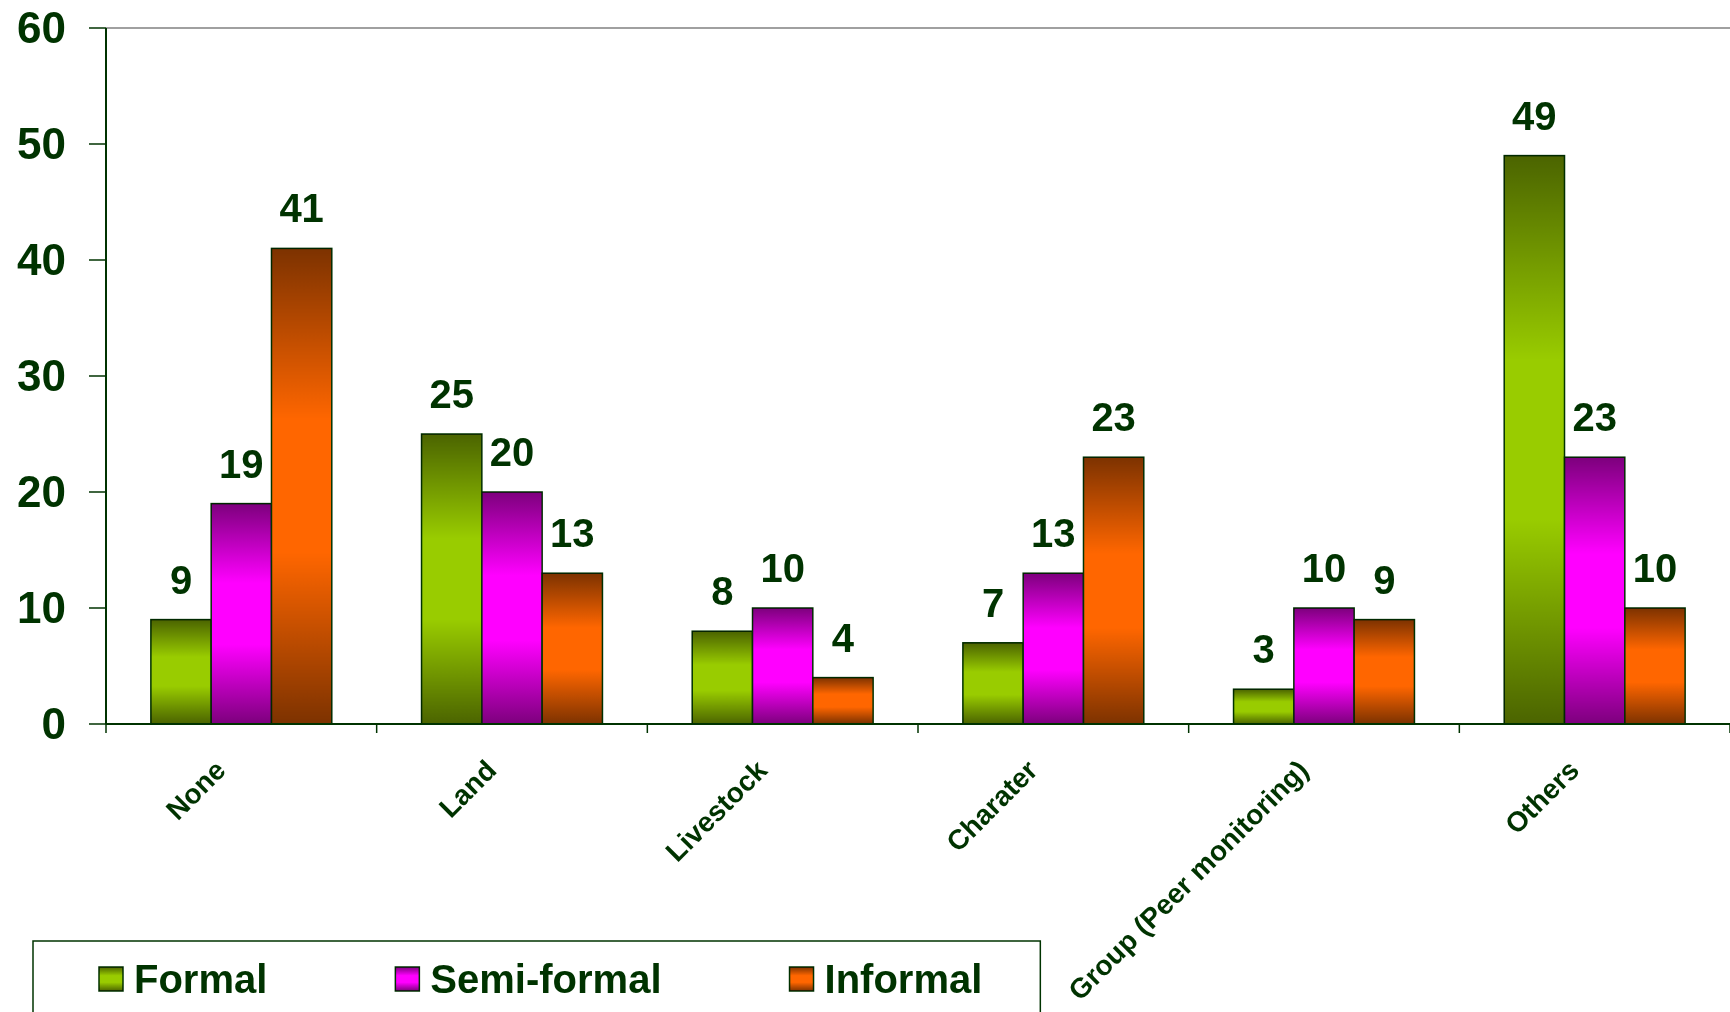  I want to click on data-label: 19, so click(241, 463).